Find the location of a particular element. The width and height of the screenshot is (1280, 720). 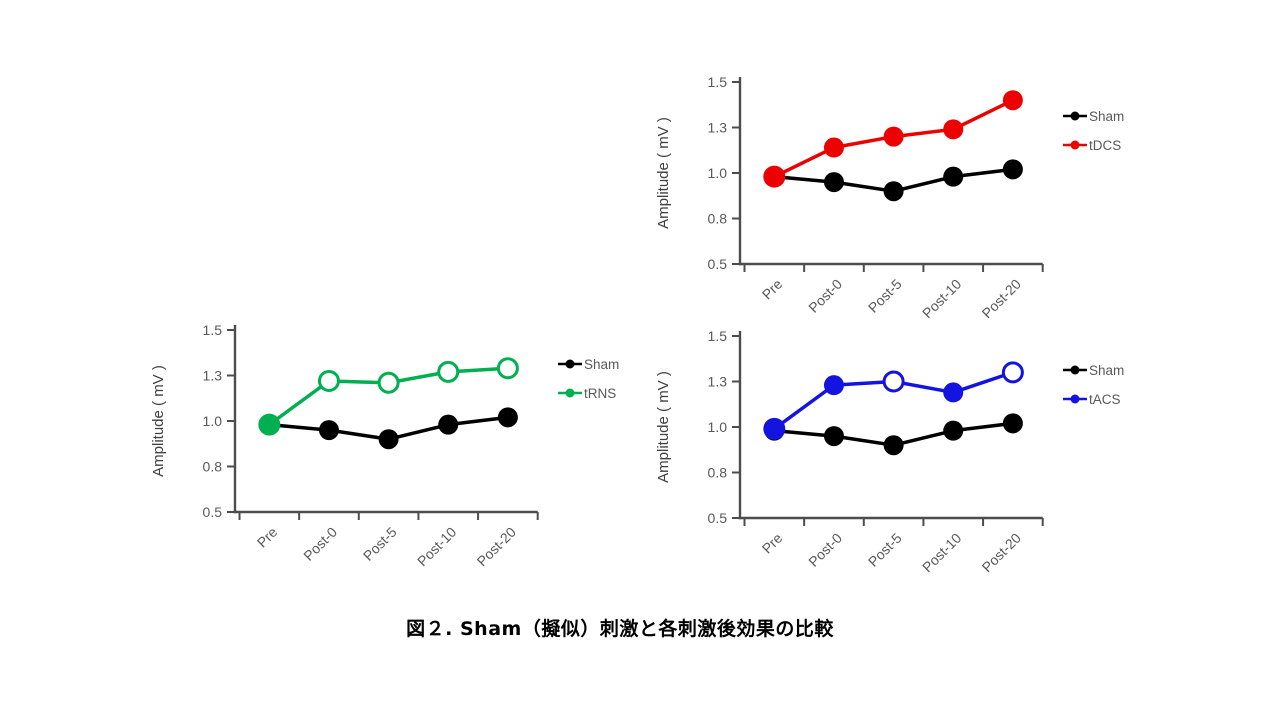

legend-item-trns: tRNS is located at coordinates (587, 393).